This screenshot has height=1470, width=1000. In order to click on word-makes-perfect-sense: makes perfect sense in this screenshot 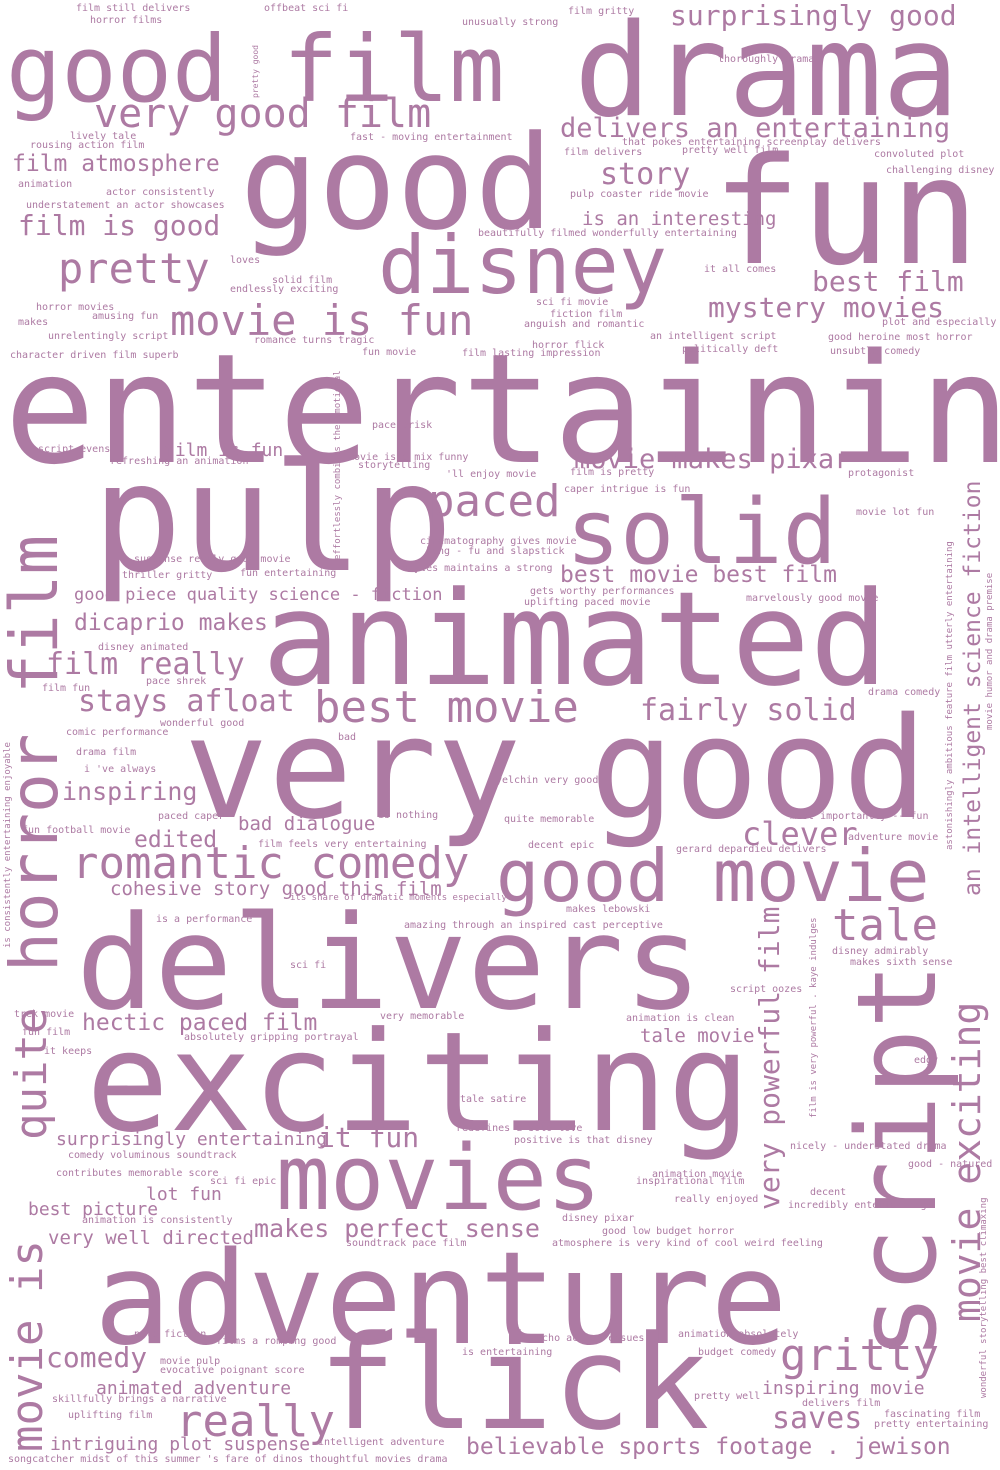, I will do `click(397, 1228)`.